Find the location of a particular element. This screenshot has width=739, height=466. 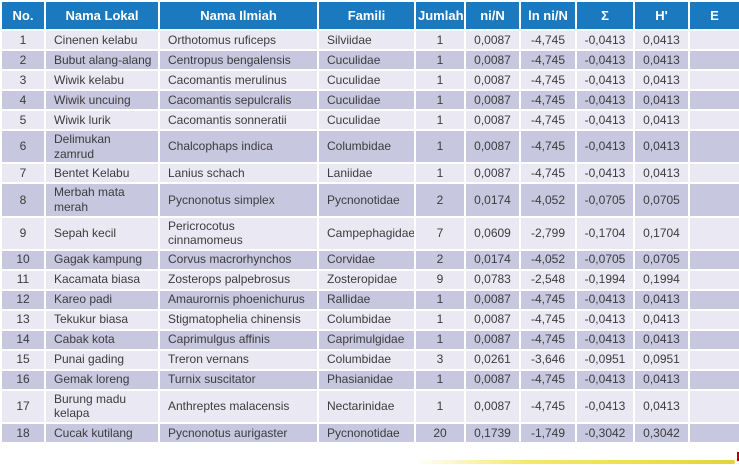

cell-lokal: Merbah mata merah is located at coordinates (102, 200).